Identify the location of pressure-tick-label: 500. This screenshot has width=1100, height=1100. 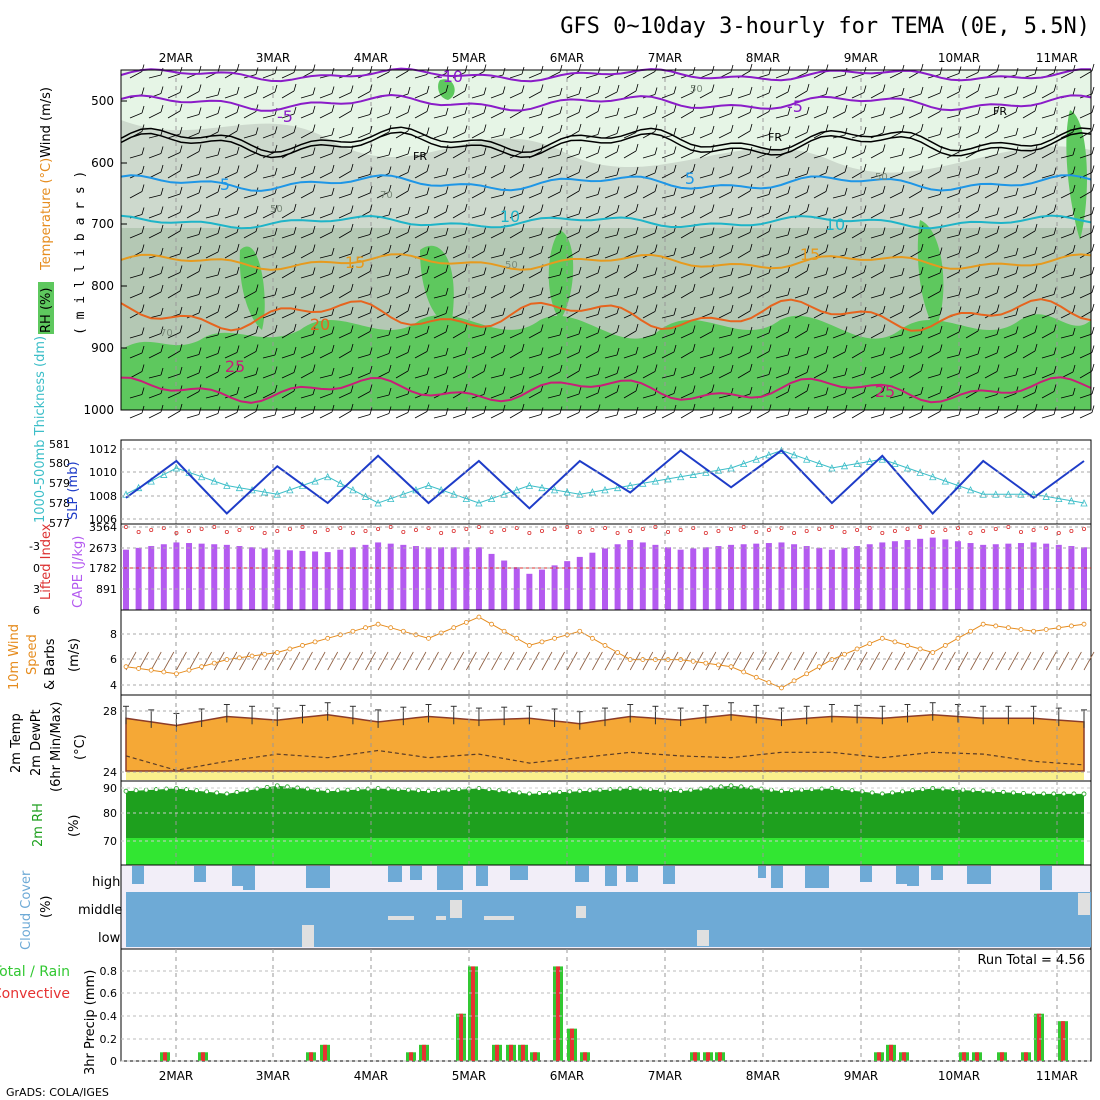
(102, 101).